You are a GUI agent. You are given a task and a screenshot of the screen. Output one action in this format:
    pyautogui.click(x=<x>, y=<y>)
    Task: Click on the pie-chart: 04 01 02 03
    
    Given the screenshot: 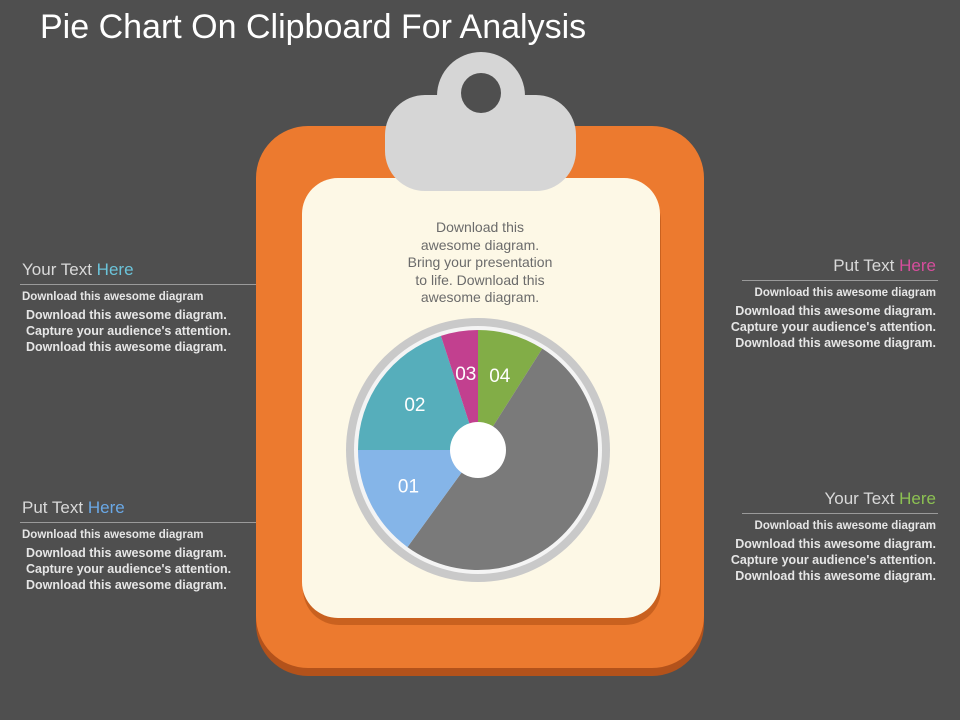 What is the action you would take?
    pyautogui.click(x=478, y=450)
    